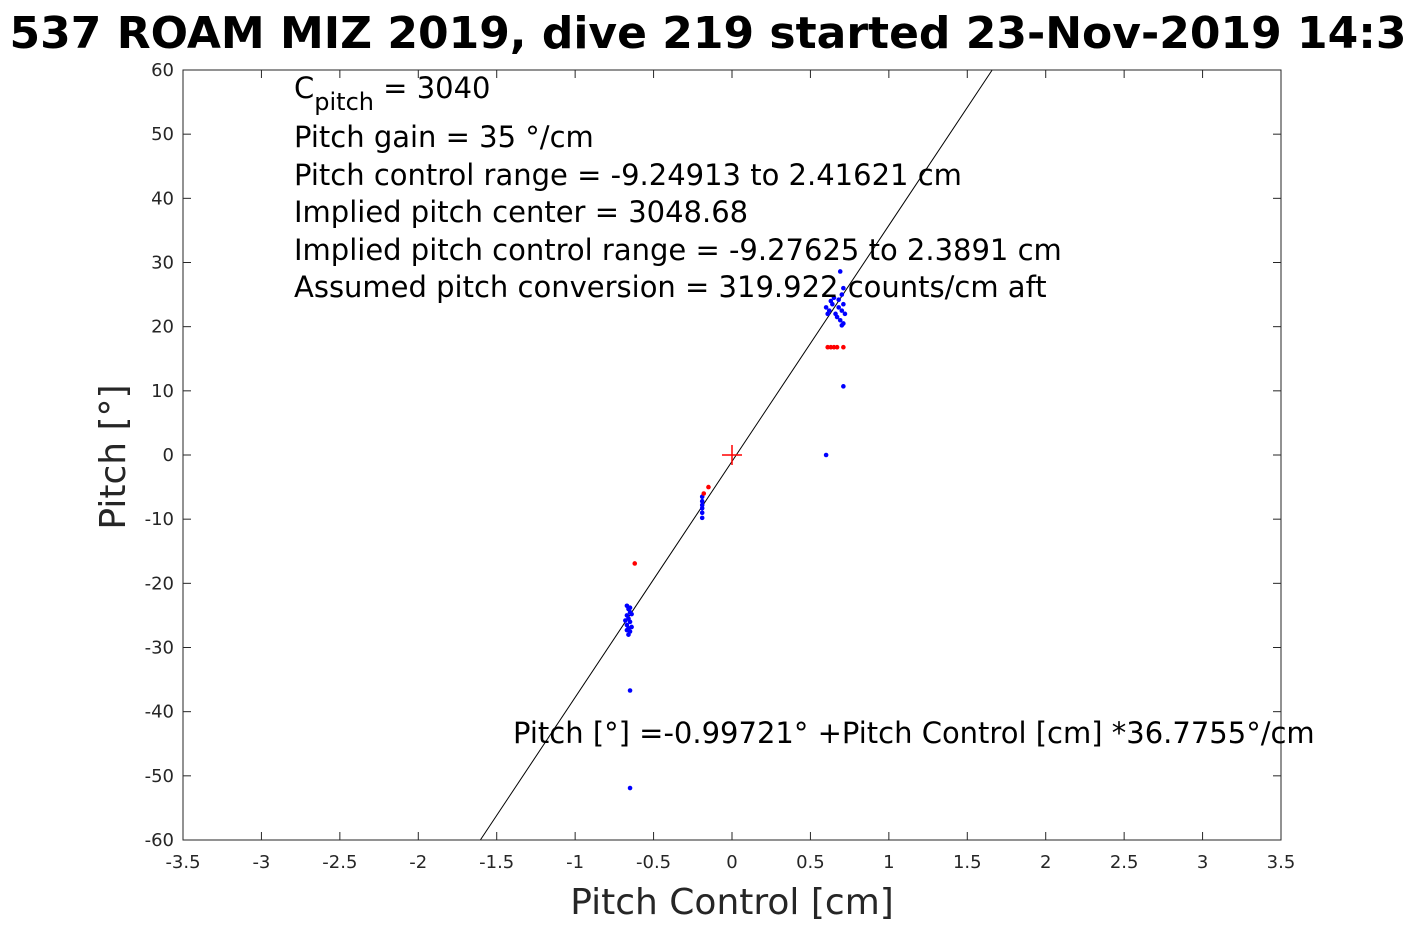 This screenshot has height=945, width=1417. I want to click on x-tick-label: 2, so click(1045, 862).